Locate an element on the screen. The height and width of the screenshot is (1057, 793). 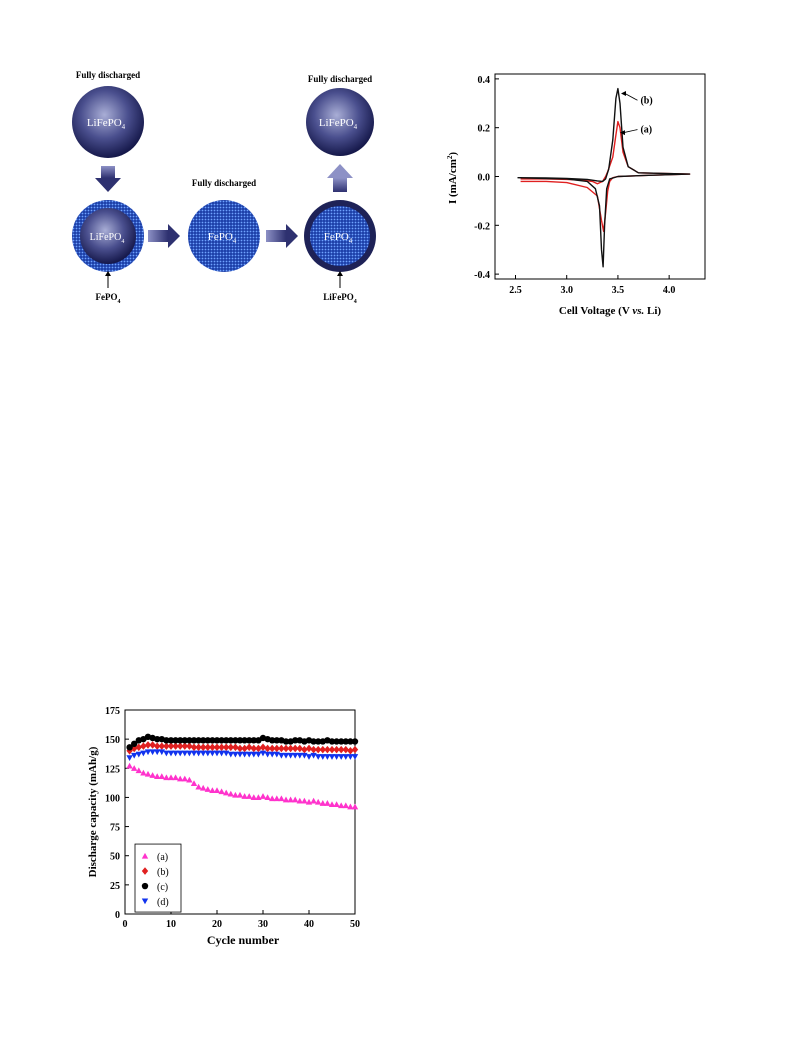
cv-y-tick-label: 0.4 is located at coordinates (484, 80).